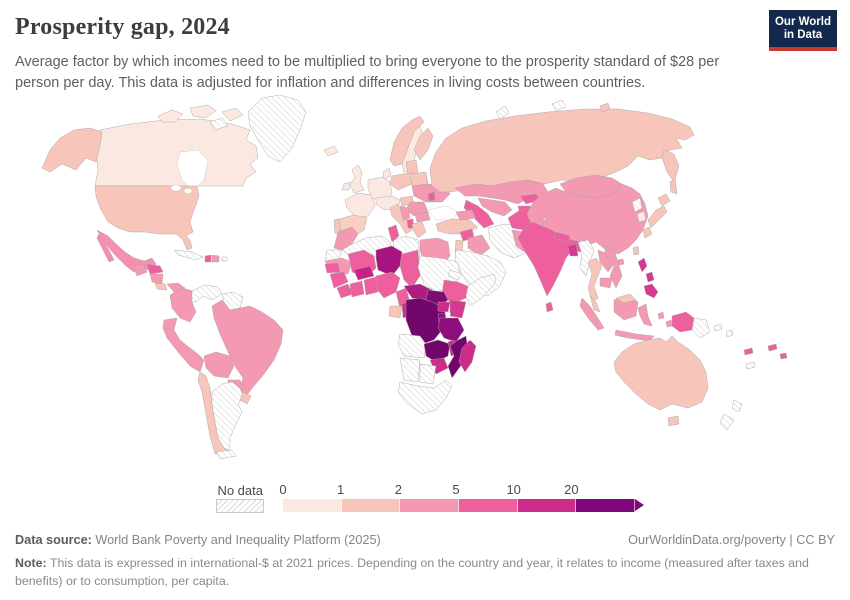 Image resolution: width=850 pixels, height=600 pixels. I want to click on country-peru, so click(183, 350).